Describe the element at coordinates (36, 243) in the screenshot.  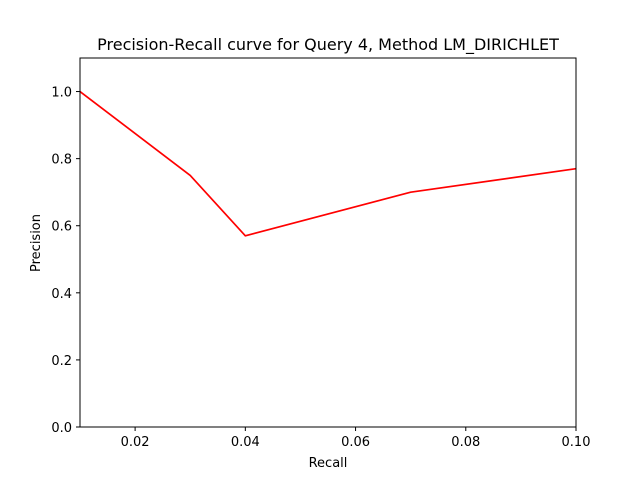
I see `y-axis-label: Precision` at that location.